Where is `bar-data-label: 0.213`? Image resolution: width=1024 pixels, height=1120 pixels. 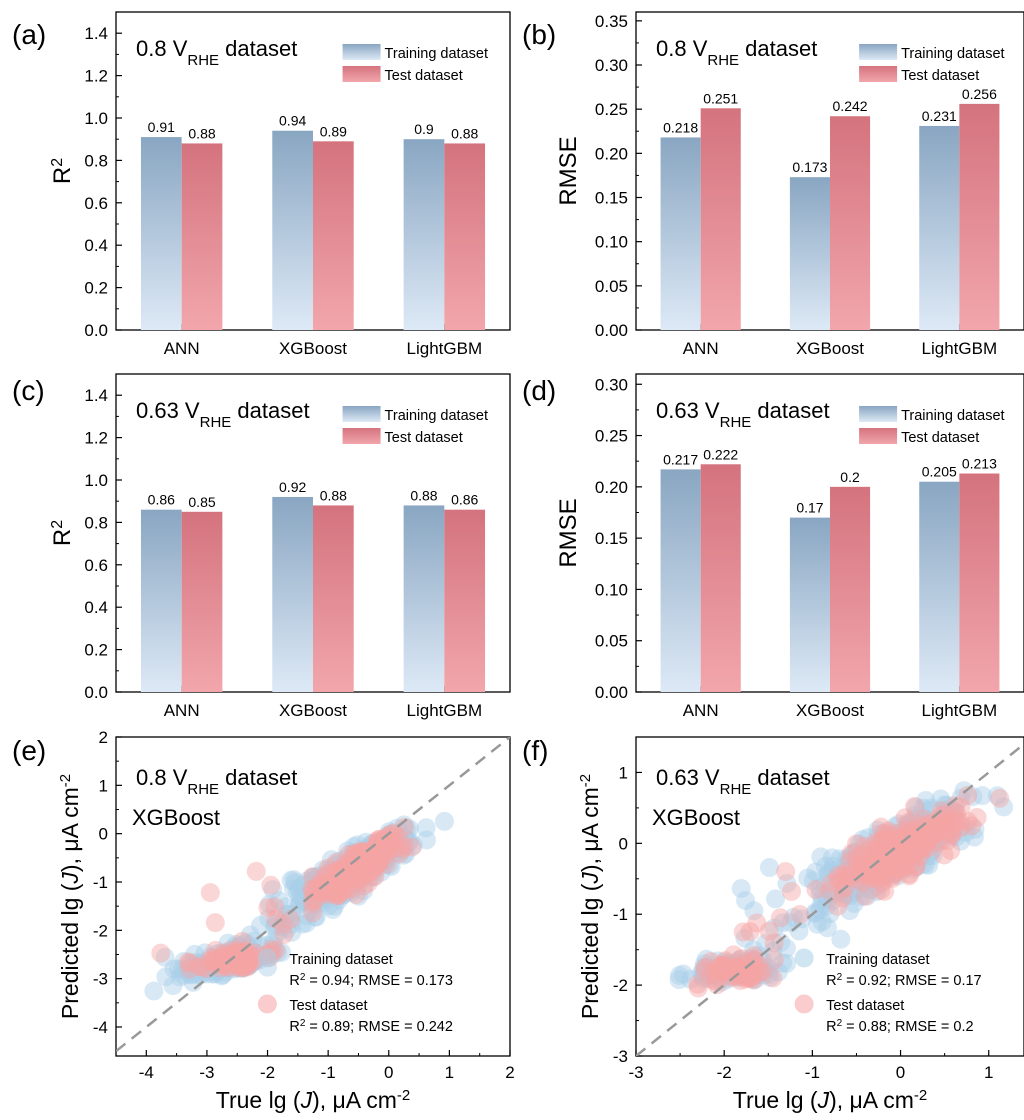 bar-data-label: 0.213 is located at coordinates (979, 464).